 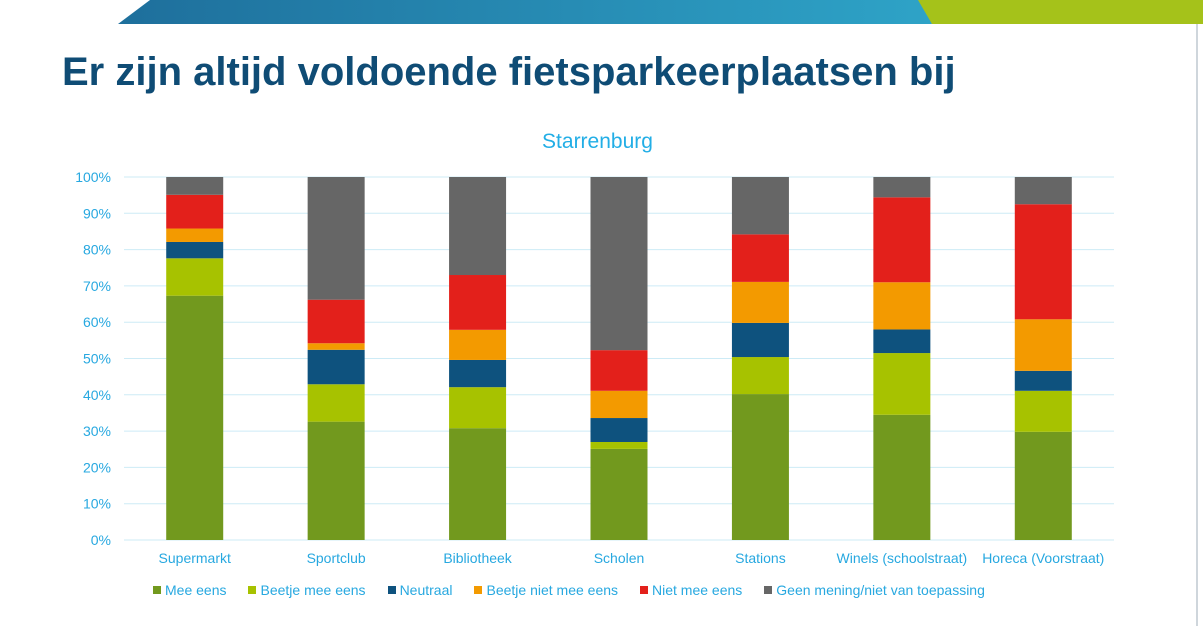 What do you see at coordinates (597, 141) in the screenshot?
I see `chart-title: Starrenburg` at bounding box center [597, 141].